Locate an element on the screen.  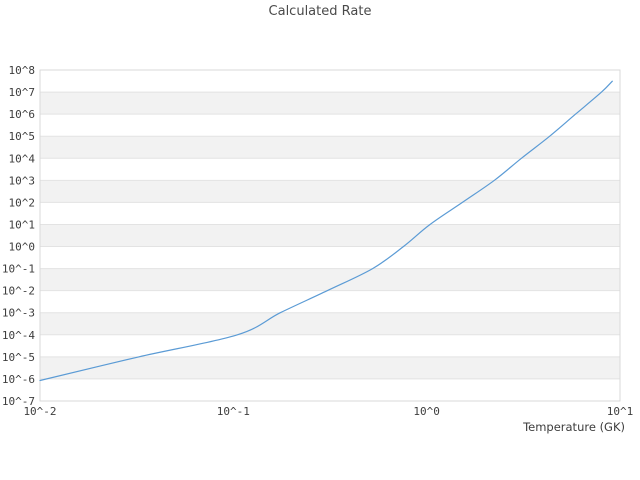
y-tick-label: 10^-2 is located at coordinates (18, 291).